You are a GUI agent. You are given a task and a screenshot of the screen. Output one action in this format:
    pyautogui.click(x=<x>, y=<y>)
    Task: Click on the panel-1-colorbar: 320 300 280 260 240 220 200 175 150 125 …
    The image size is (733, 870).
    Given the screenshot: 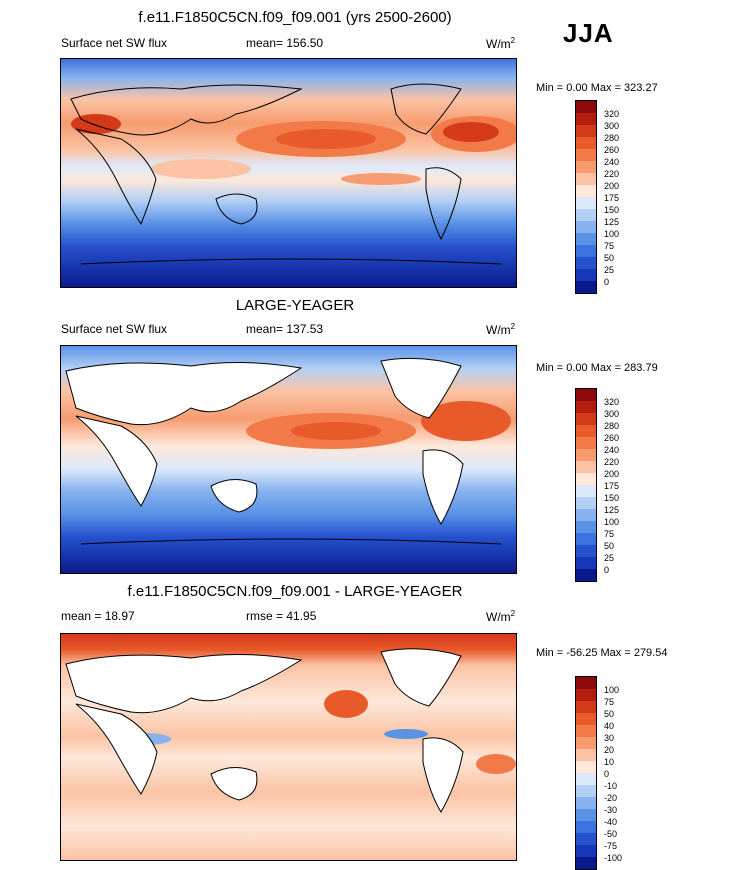 What is the action you would take?
    pyautogui.click(x=597, y=197)
    